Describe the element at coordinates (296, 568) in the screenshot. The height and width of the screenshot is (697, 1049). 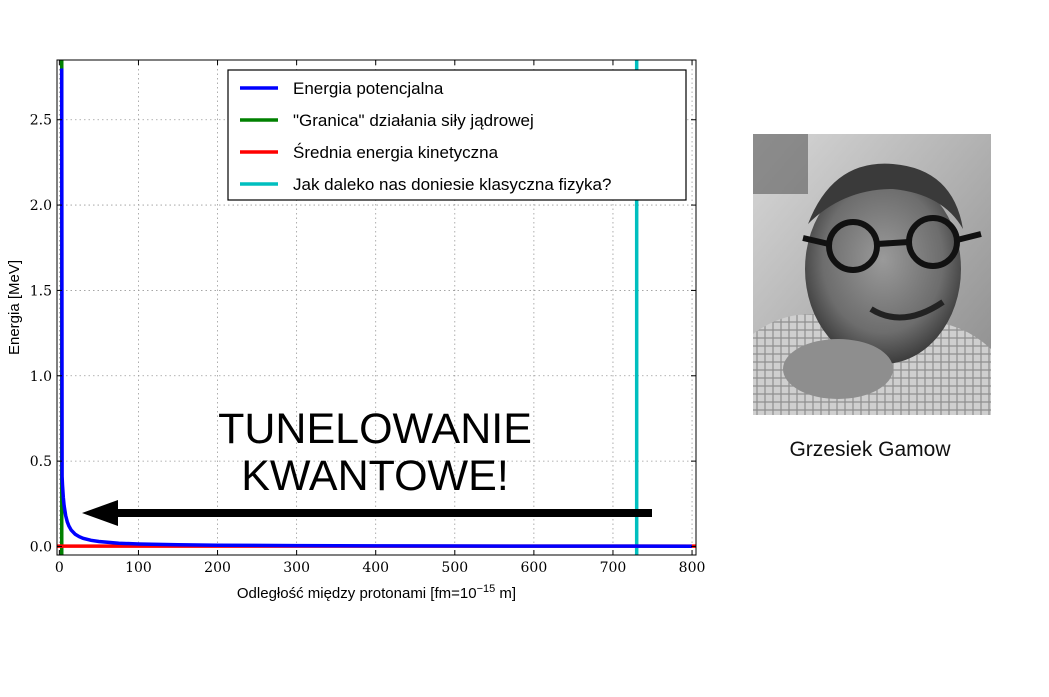
I see `x-tick-label: 300` at that location.